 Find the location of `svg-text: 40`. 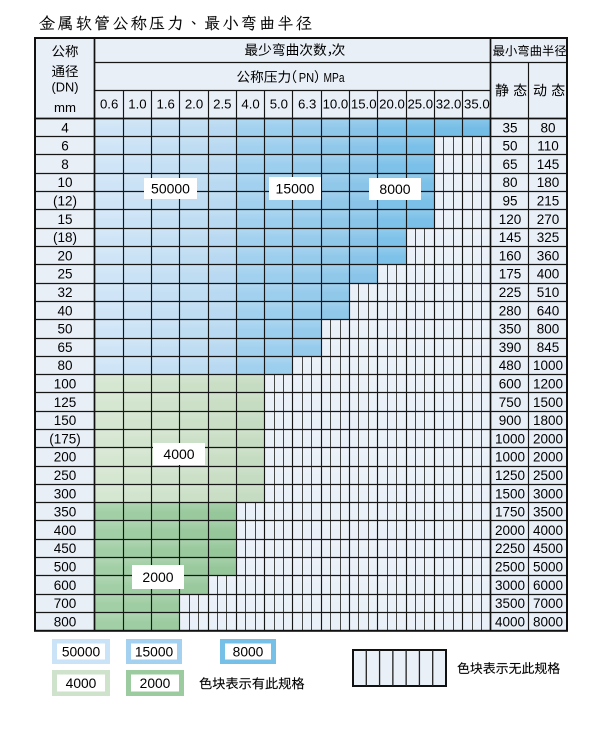

svg-text: 40 is located at coordinates (64, 310).